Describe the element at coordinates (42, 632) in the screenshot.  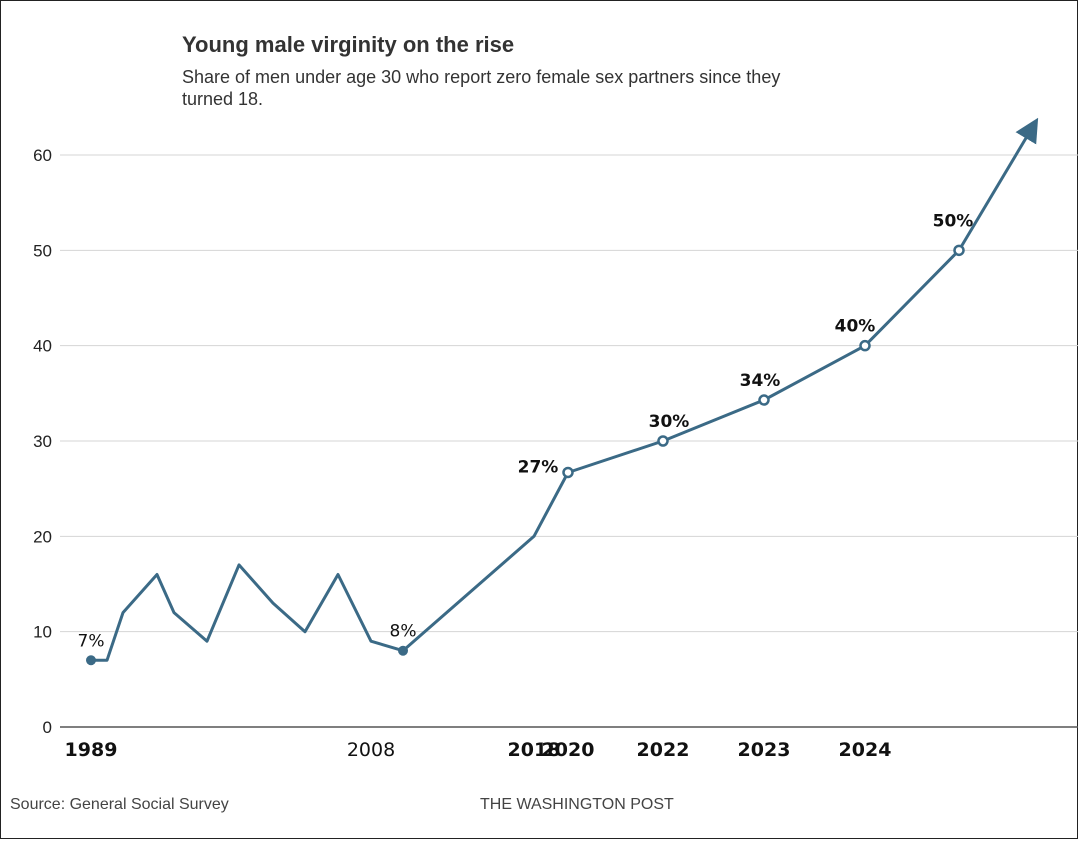
I see `y-tick-10: 10` at that location.